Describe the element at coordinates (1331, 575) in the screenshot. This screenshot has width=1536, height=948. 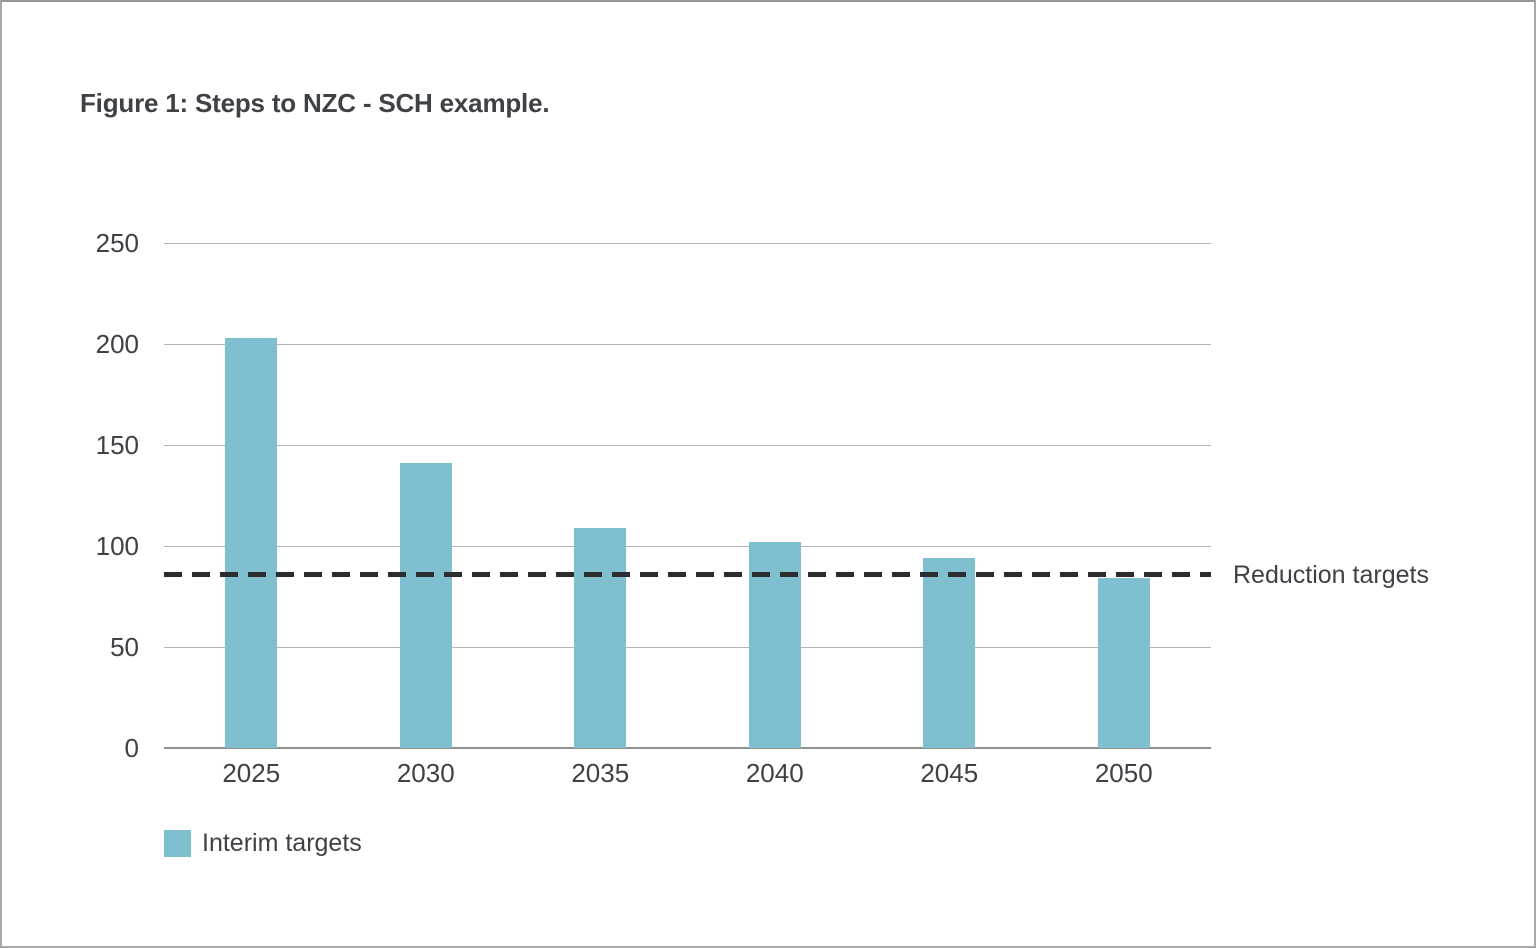
I see `reduction-targets-label: Reduction targets` at that location.